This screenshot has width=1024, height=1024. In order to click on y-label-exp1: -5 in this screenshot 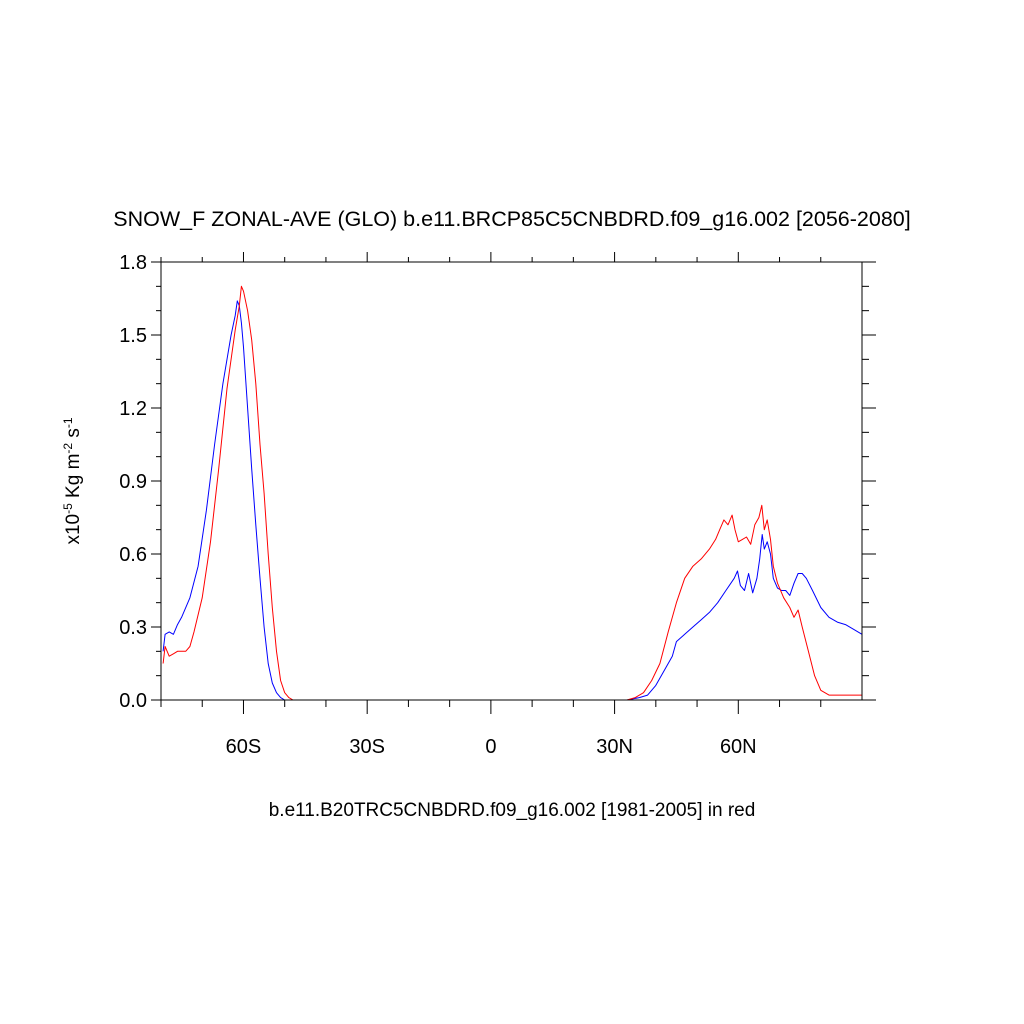, I will do `click(68, 508)`.